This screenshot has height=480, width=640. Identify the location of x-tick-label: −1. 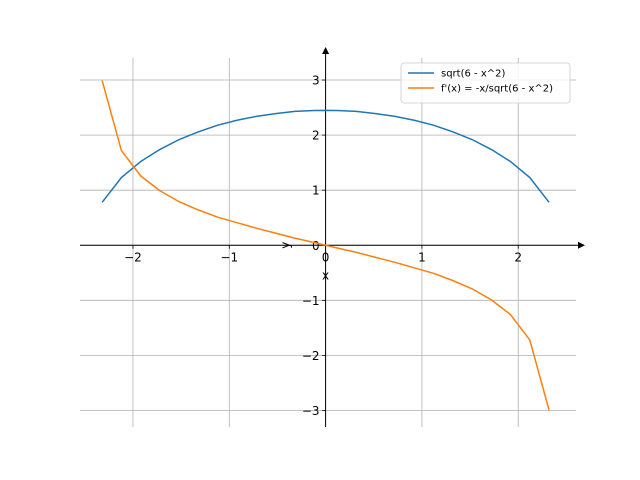
(229, 257).